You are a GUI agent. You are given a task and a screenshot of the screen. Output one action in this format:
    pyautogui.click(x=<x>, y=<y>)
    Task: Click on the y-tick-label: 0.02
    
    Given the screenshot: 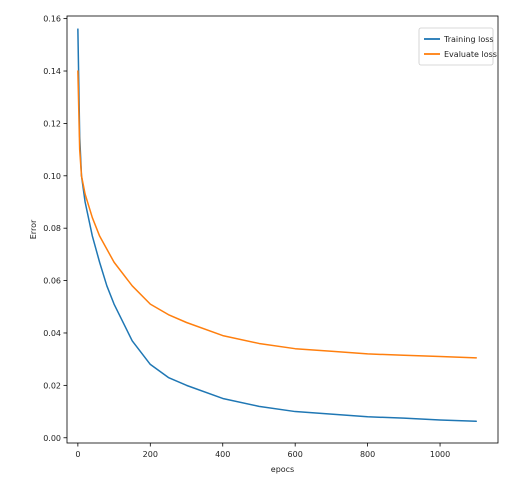 What is the action you would take?
    pyautogui.click(x=52, y=385)
    